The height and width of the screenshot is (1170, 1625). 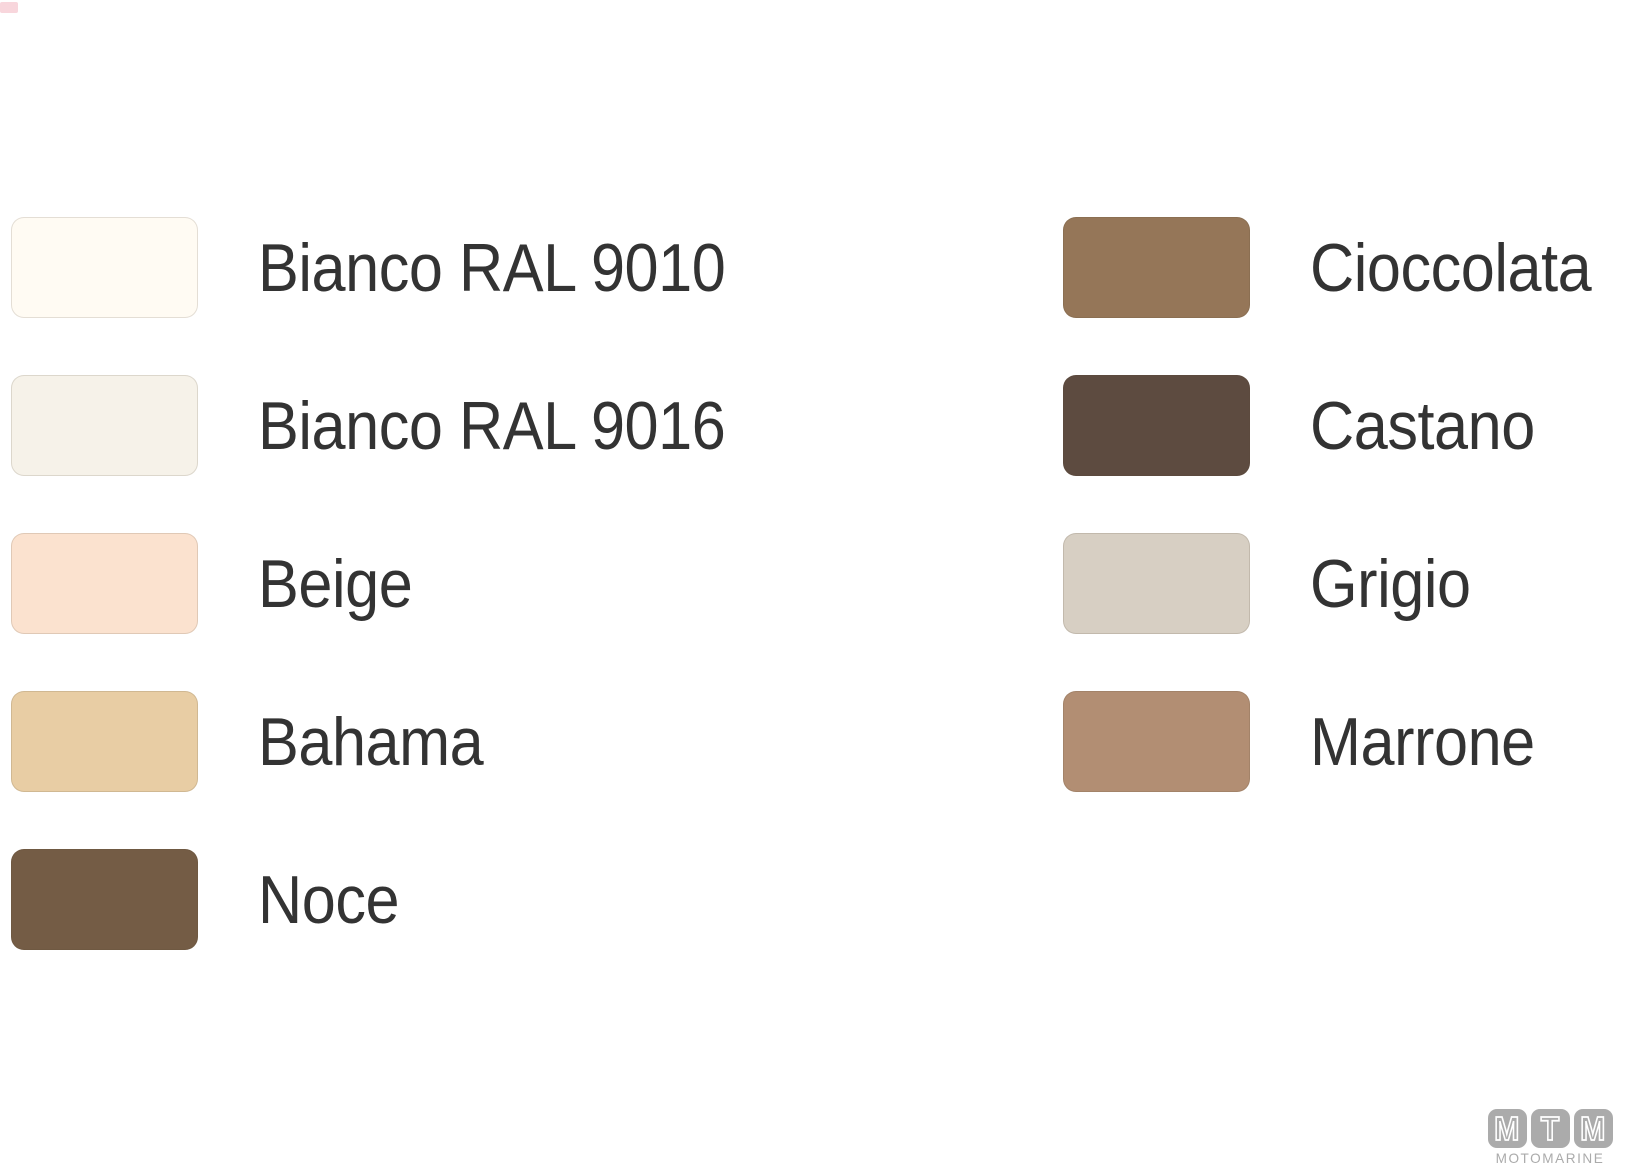 I want to click on color-label: Bahama, so click(x=371, y=741).